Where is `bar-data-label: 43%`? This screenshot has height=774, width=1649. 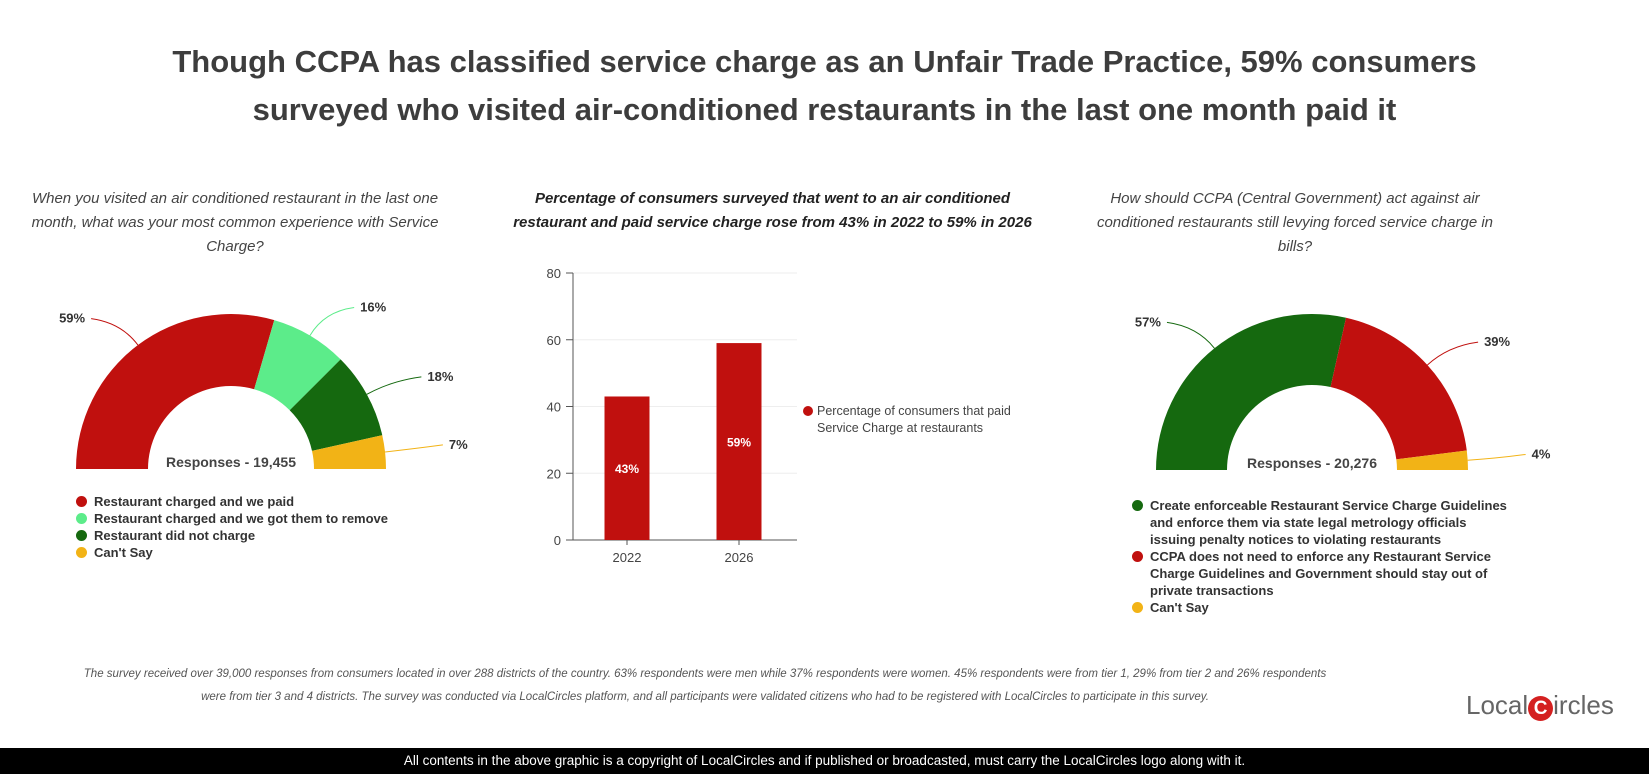
bar-data-label: 43% is located at coordinates (627, 469).